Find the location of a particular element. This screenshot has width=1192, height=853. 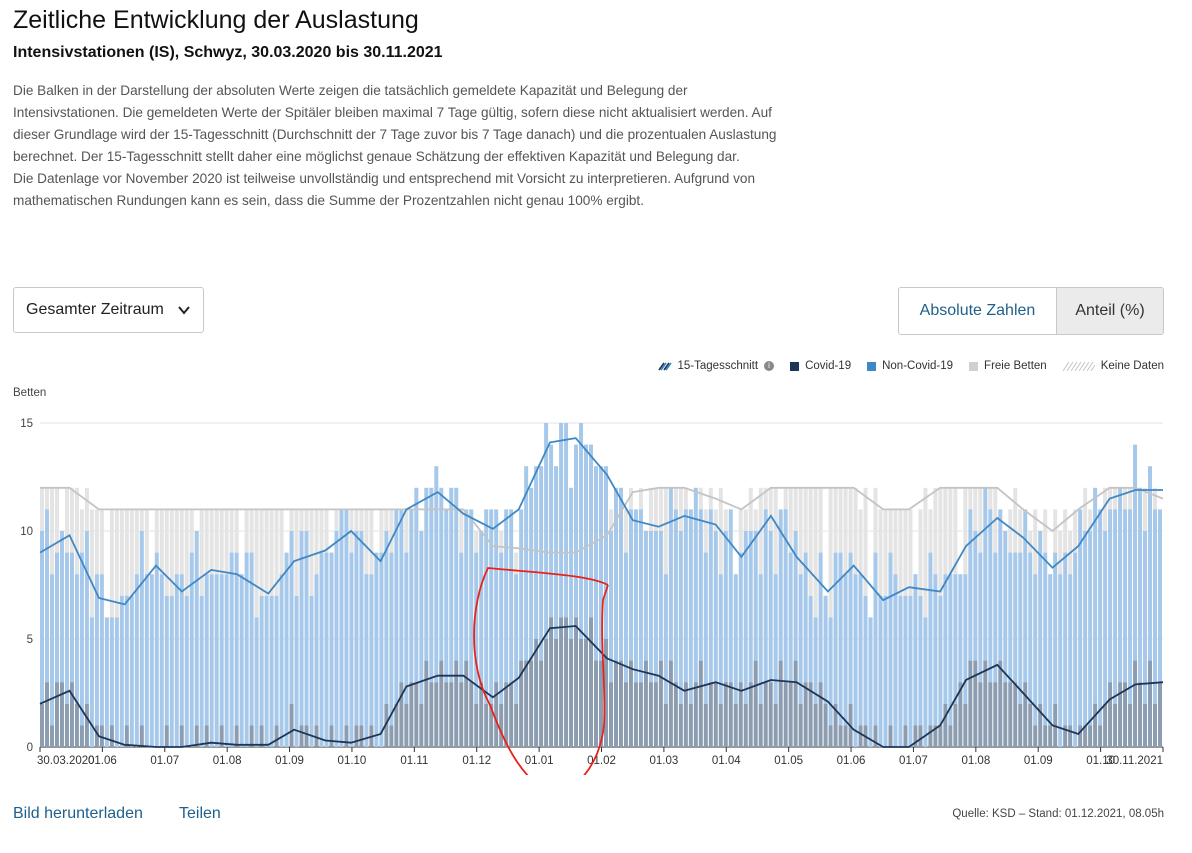

download-image-link: Bild herunterladen is located at coordinates (78, 813).